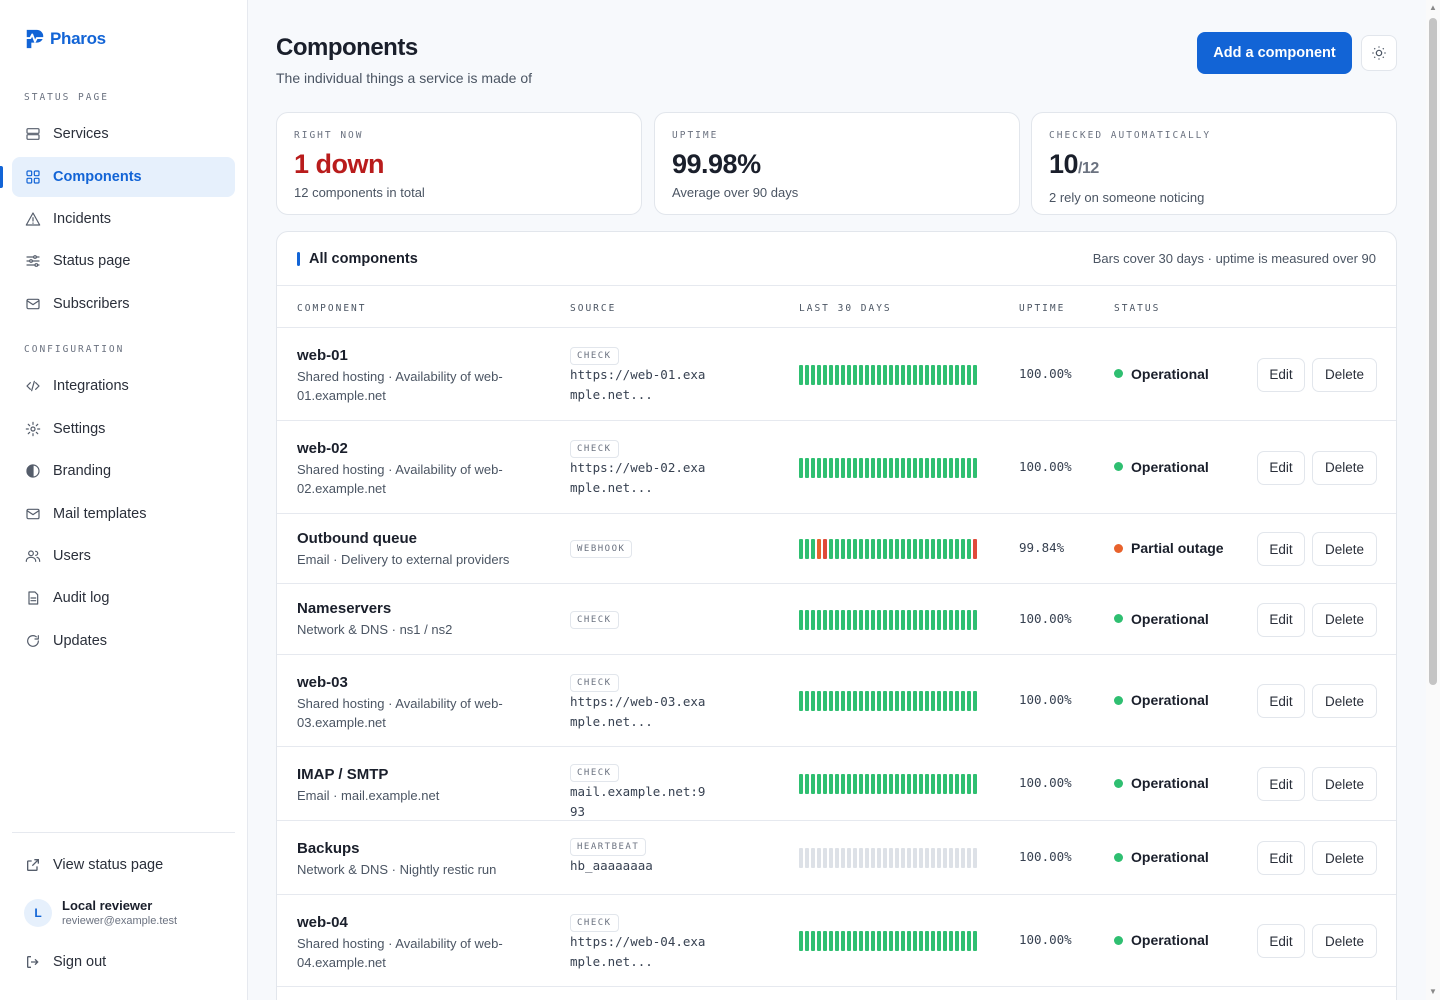 The height and width of the screenshot is (1000, 1440). Describe the element at coordinates (123, 304) in the screenshot. I see `sidebar-item-subscribers: Subscribers` at that location.